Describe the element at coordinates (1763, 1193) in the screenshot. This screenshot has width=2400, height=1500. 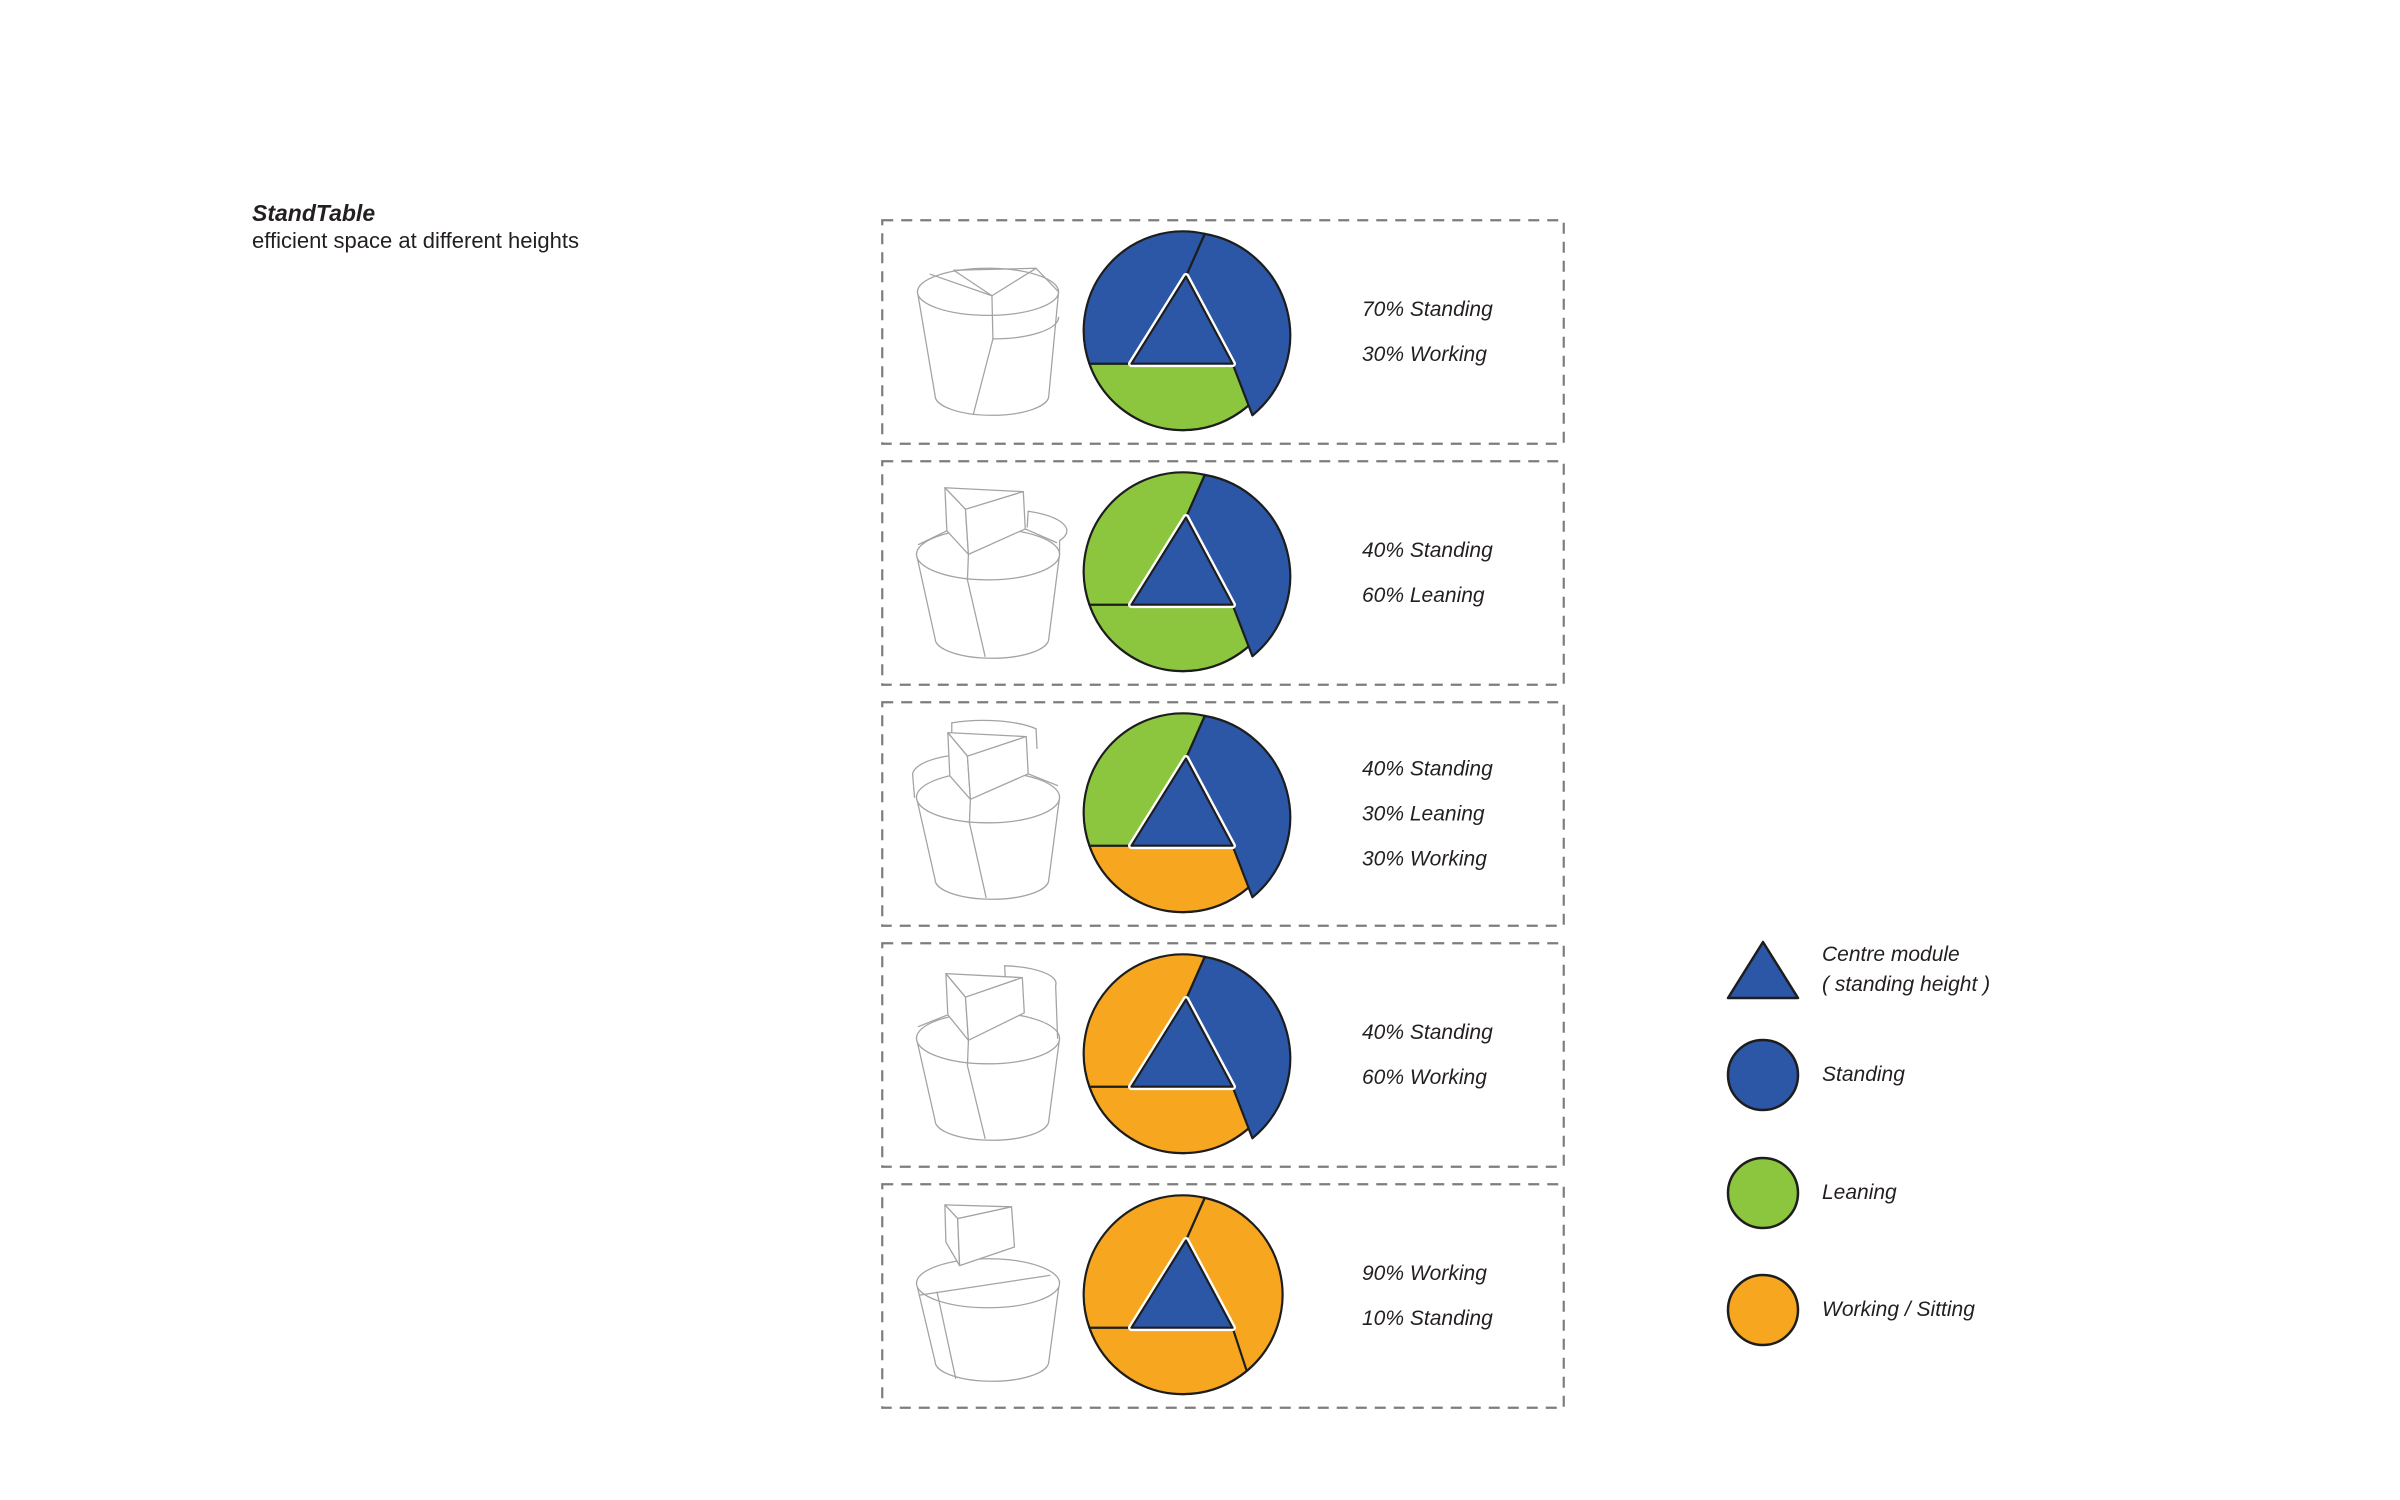
I see `leaning-circle-icon` at that location.